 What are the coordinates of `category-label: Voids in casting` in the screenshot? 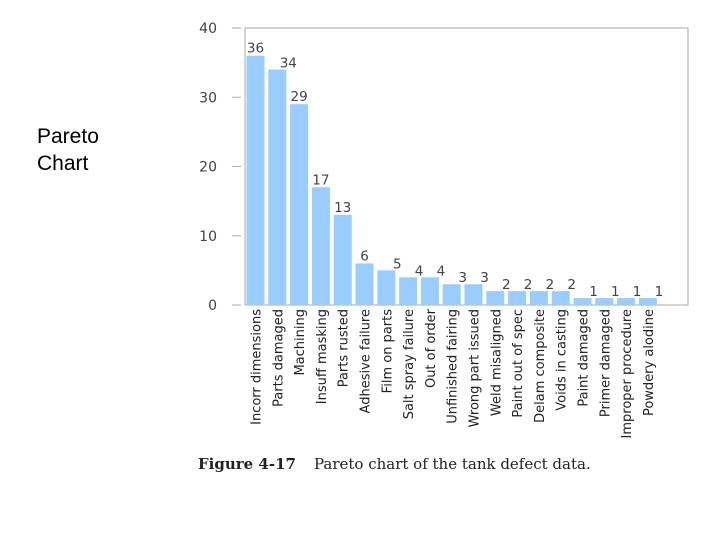 It's located at (562, 360).